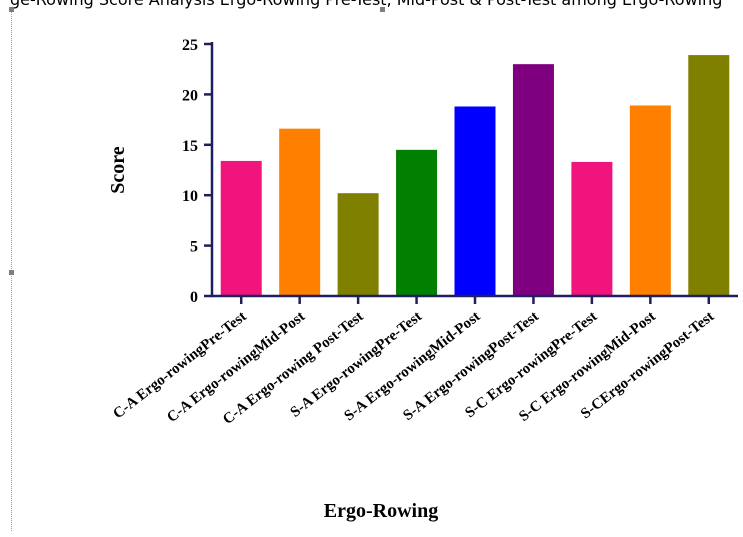 This screenshot has height=537, width=743. What do you see at coordinates (194, 297) in the screenshot?
I see `y-tick-label-0: 0` at bounding box center [194, 297].